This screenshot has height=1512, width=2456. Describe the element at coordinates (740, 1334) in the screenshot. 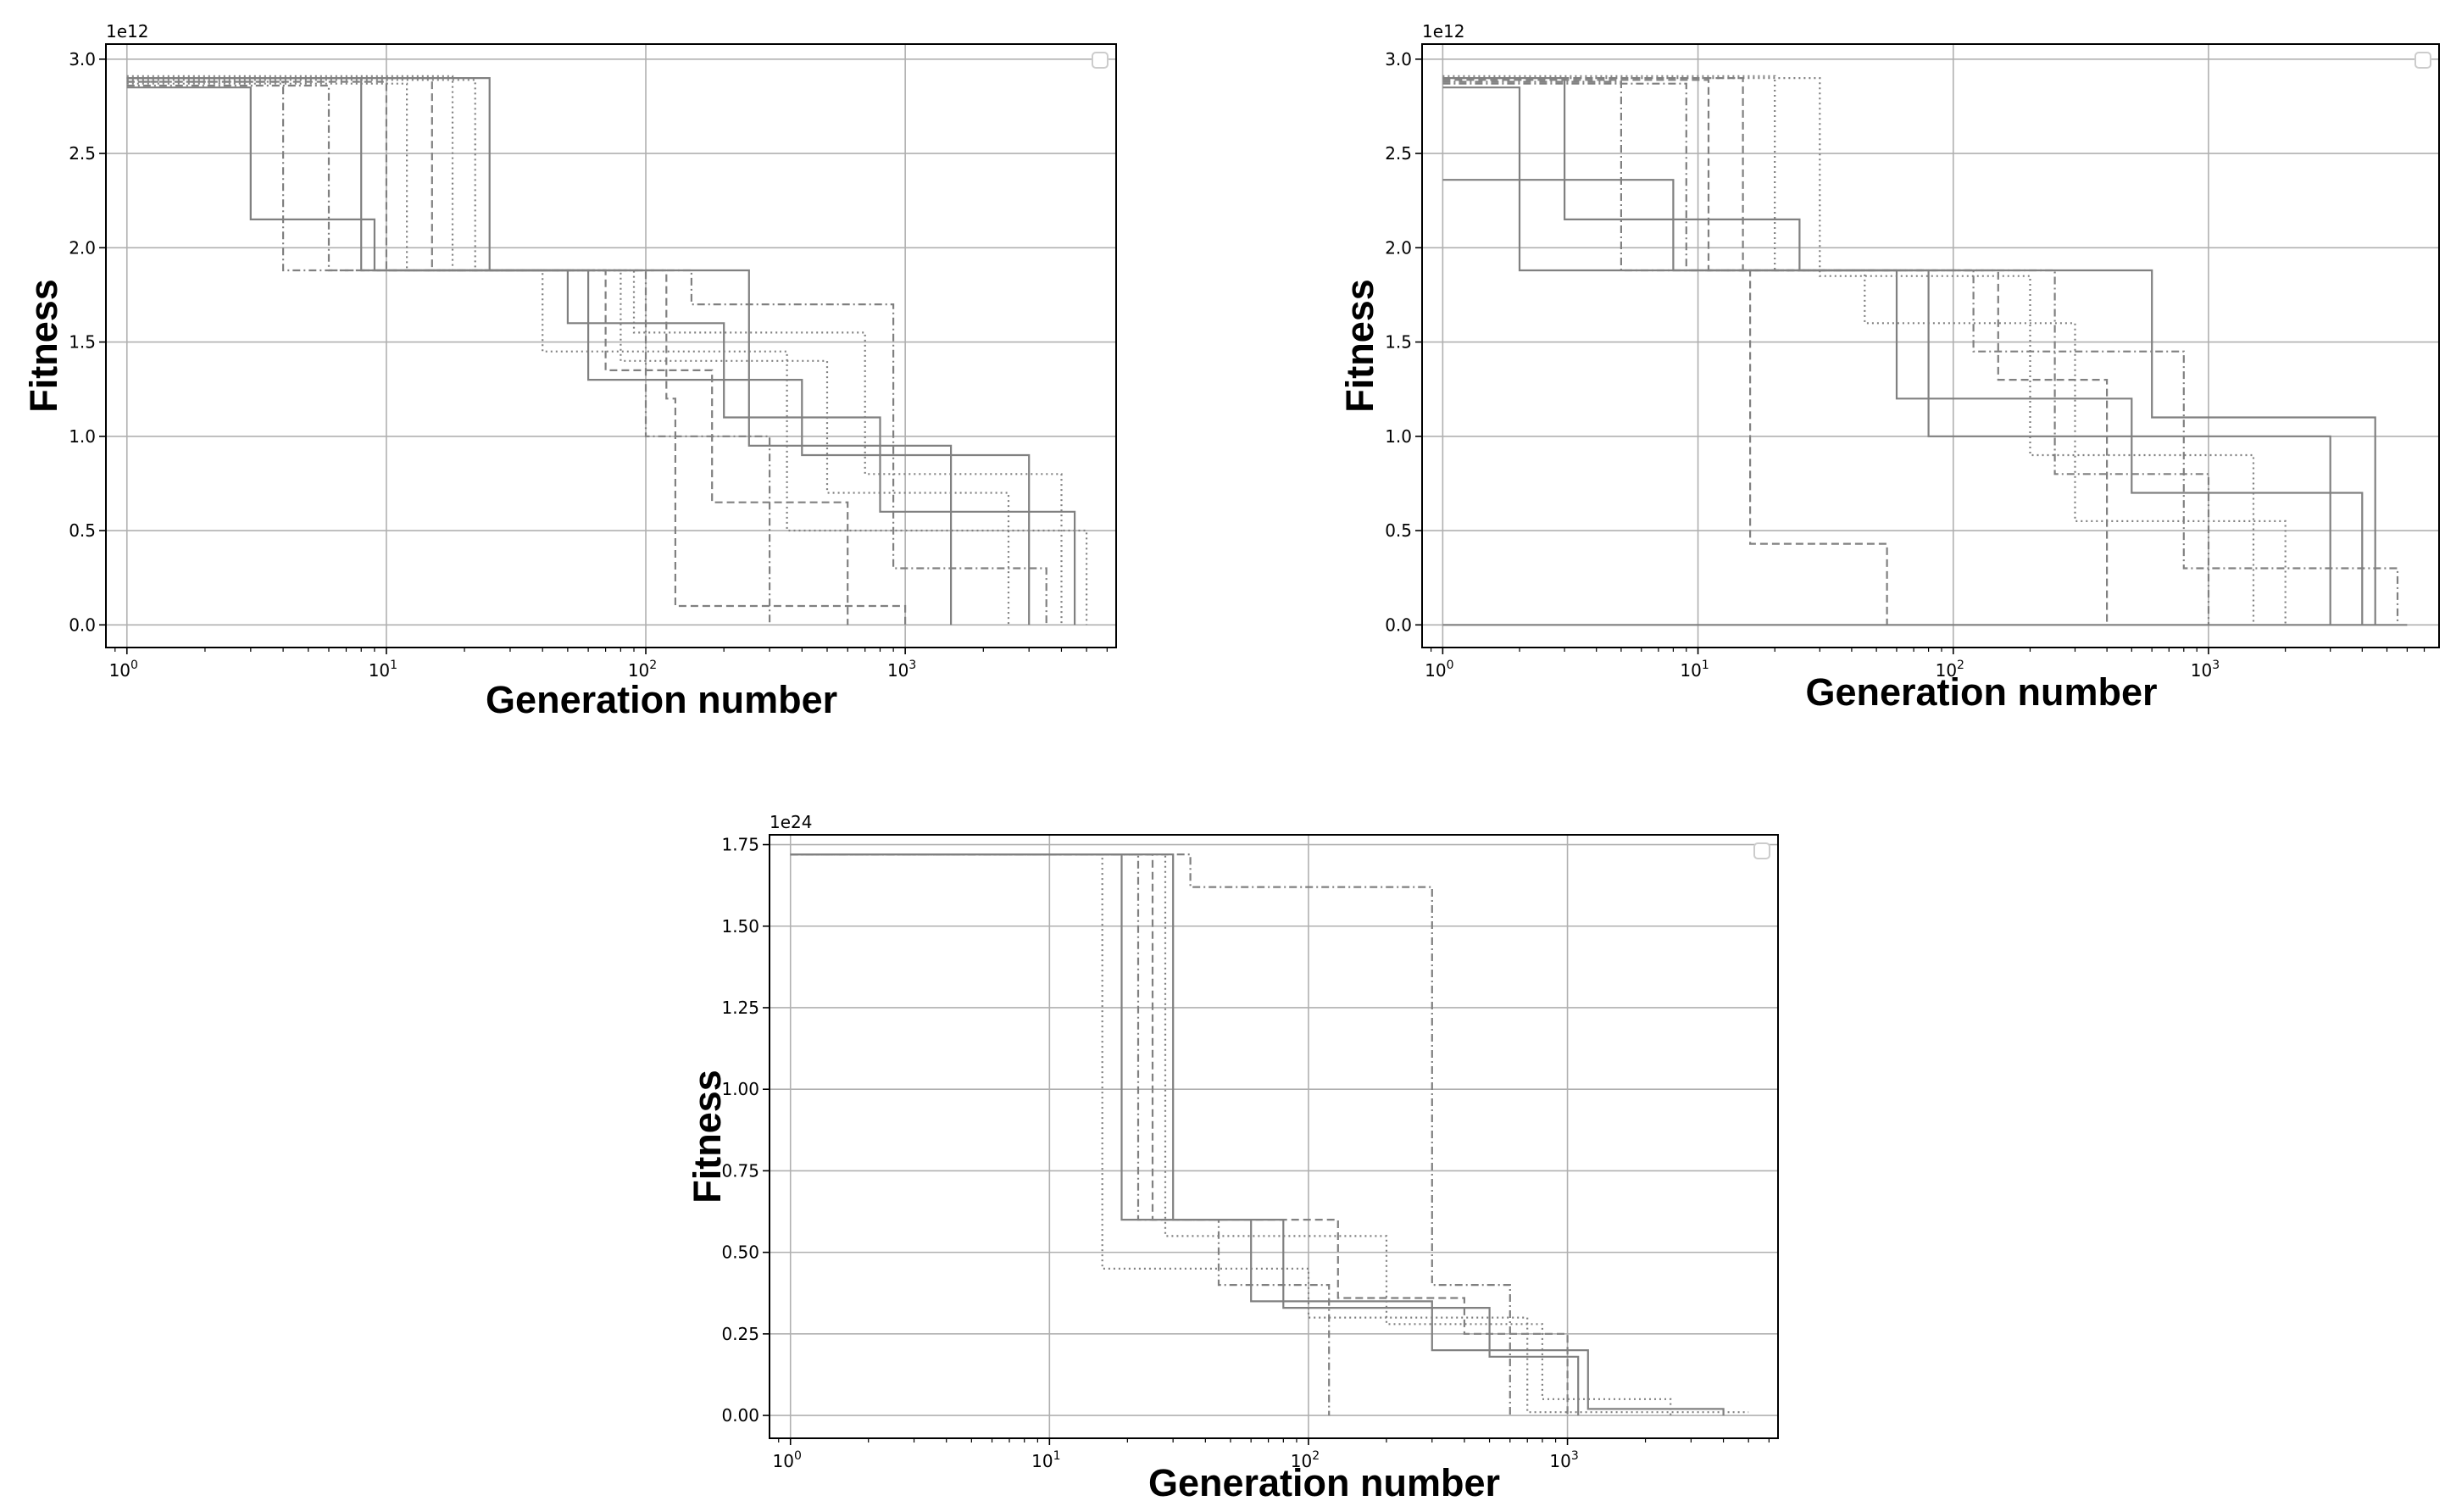

I see `chart-2-ytick-label-1: 0.25` at that location.